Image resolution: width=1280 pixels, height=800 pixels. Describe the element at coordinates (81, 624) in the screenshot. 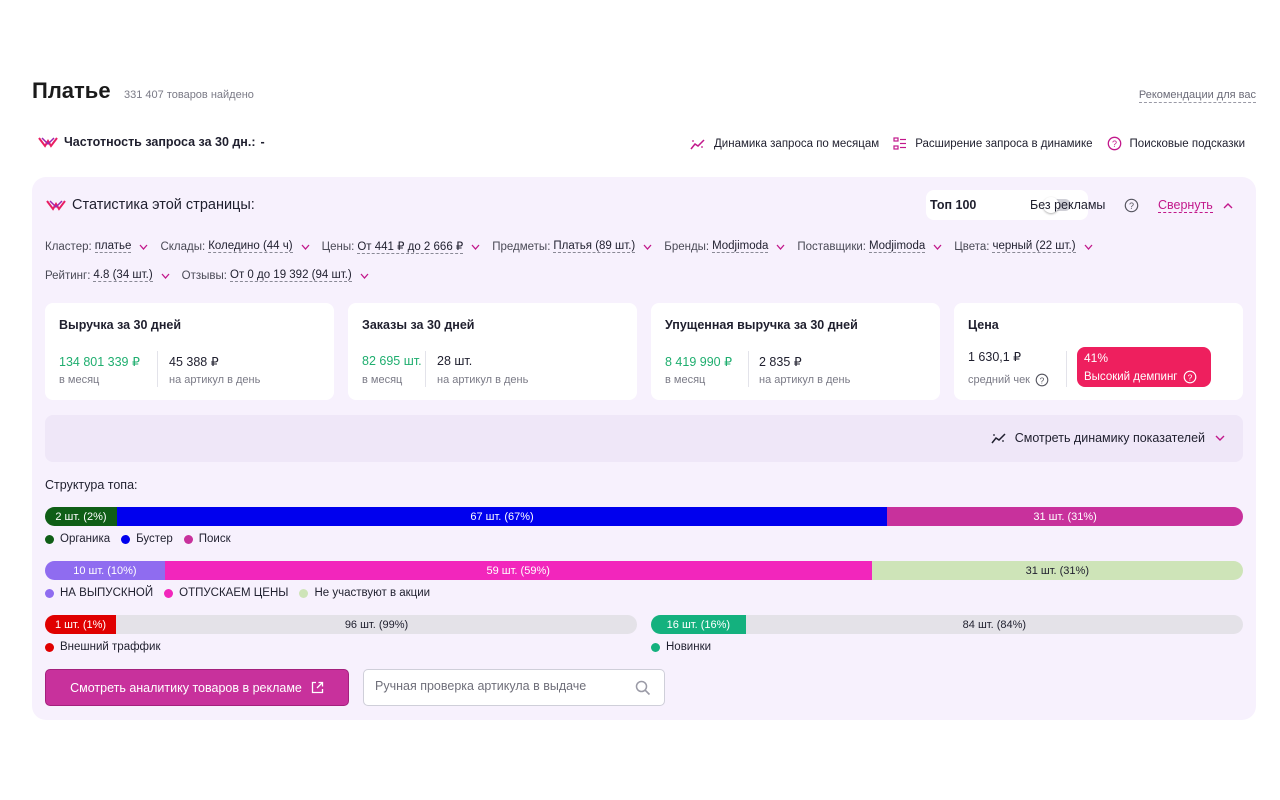

I see `bar-segment: 1 шт. (1%)` at that location.